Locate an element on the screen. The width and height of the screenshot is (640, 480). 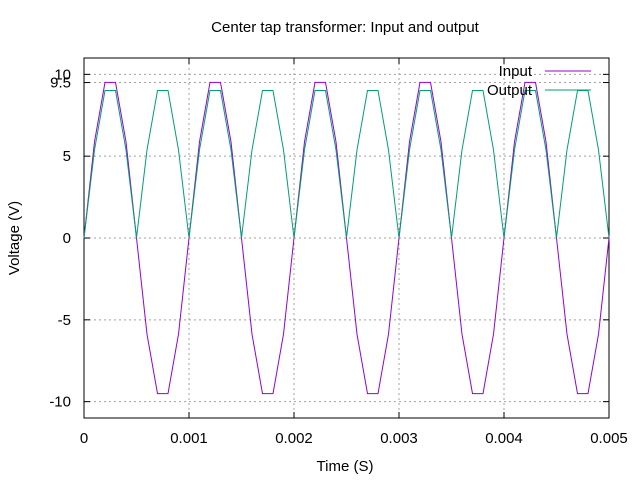
x-tick-label: 0.004 is located at coordinates (504, 438).